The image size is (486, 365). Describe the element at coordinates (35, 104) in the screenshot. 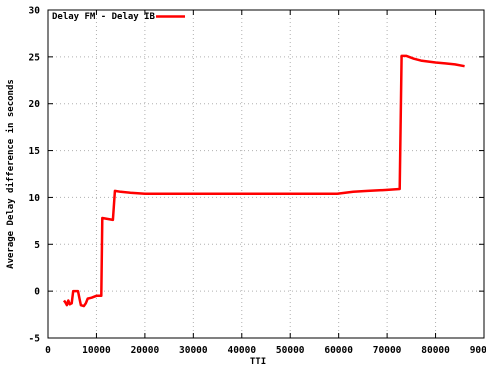

I see `y-tick-label: 20` at that location.